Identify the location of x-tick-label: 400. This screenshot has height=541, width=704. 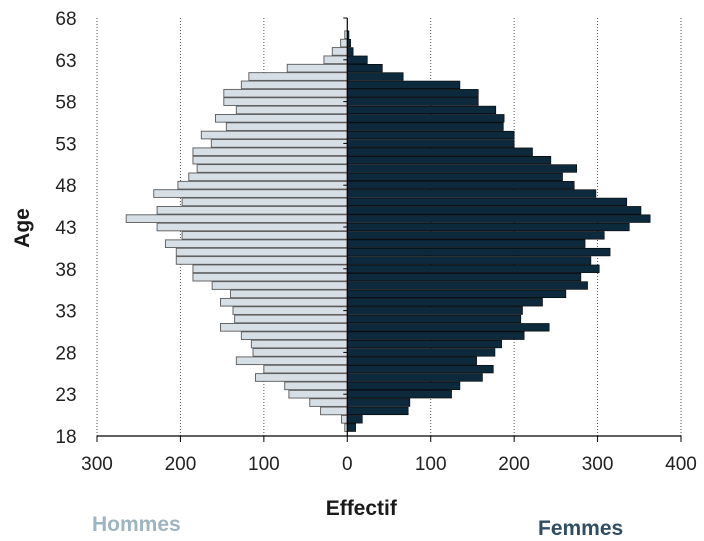
(681, 464).